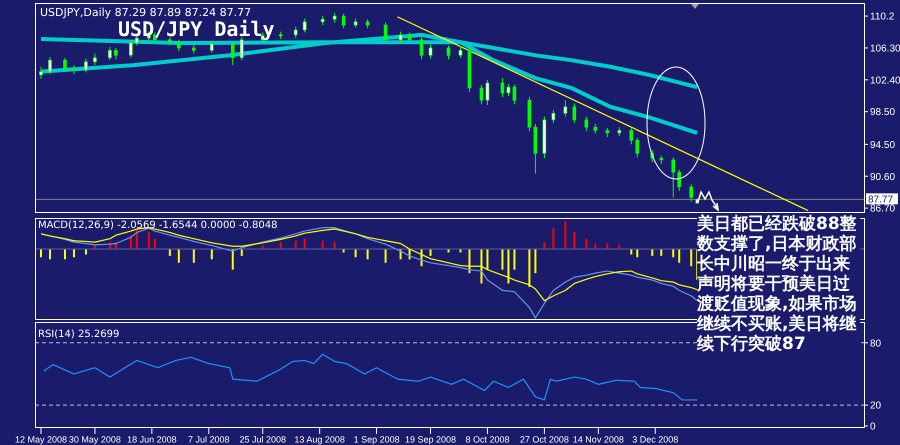 The width and height of the screenshot is (900, 445). I want to click on x-tick-label: 30 May 2008, so click(94, 439).